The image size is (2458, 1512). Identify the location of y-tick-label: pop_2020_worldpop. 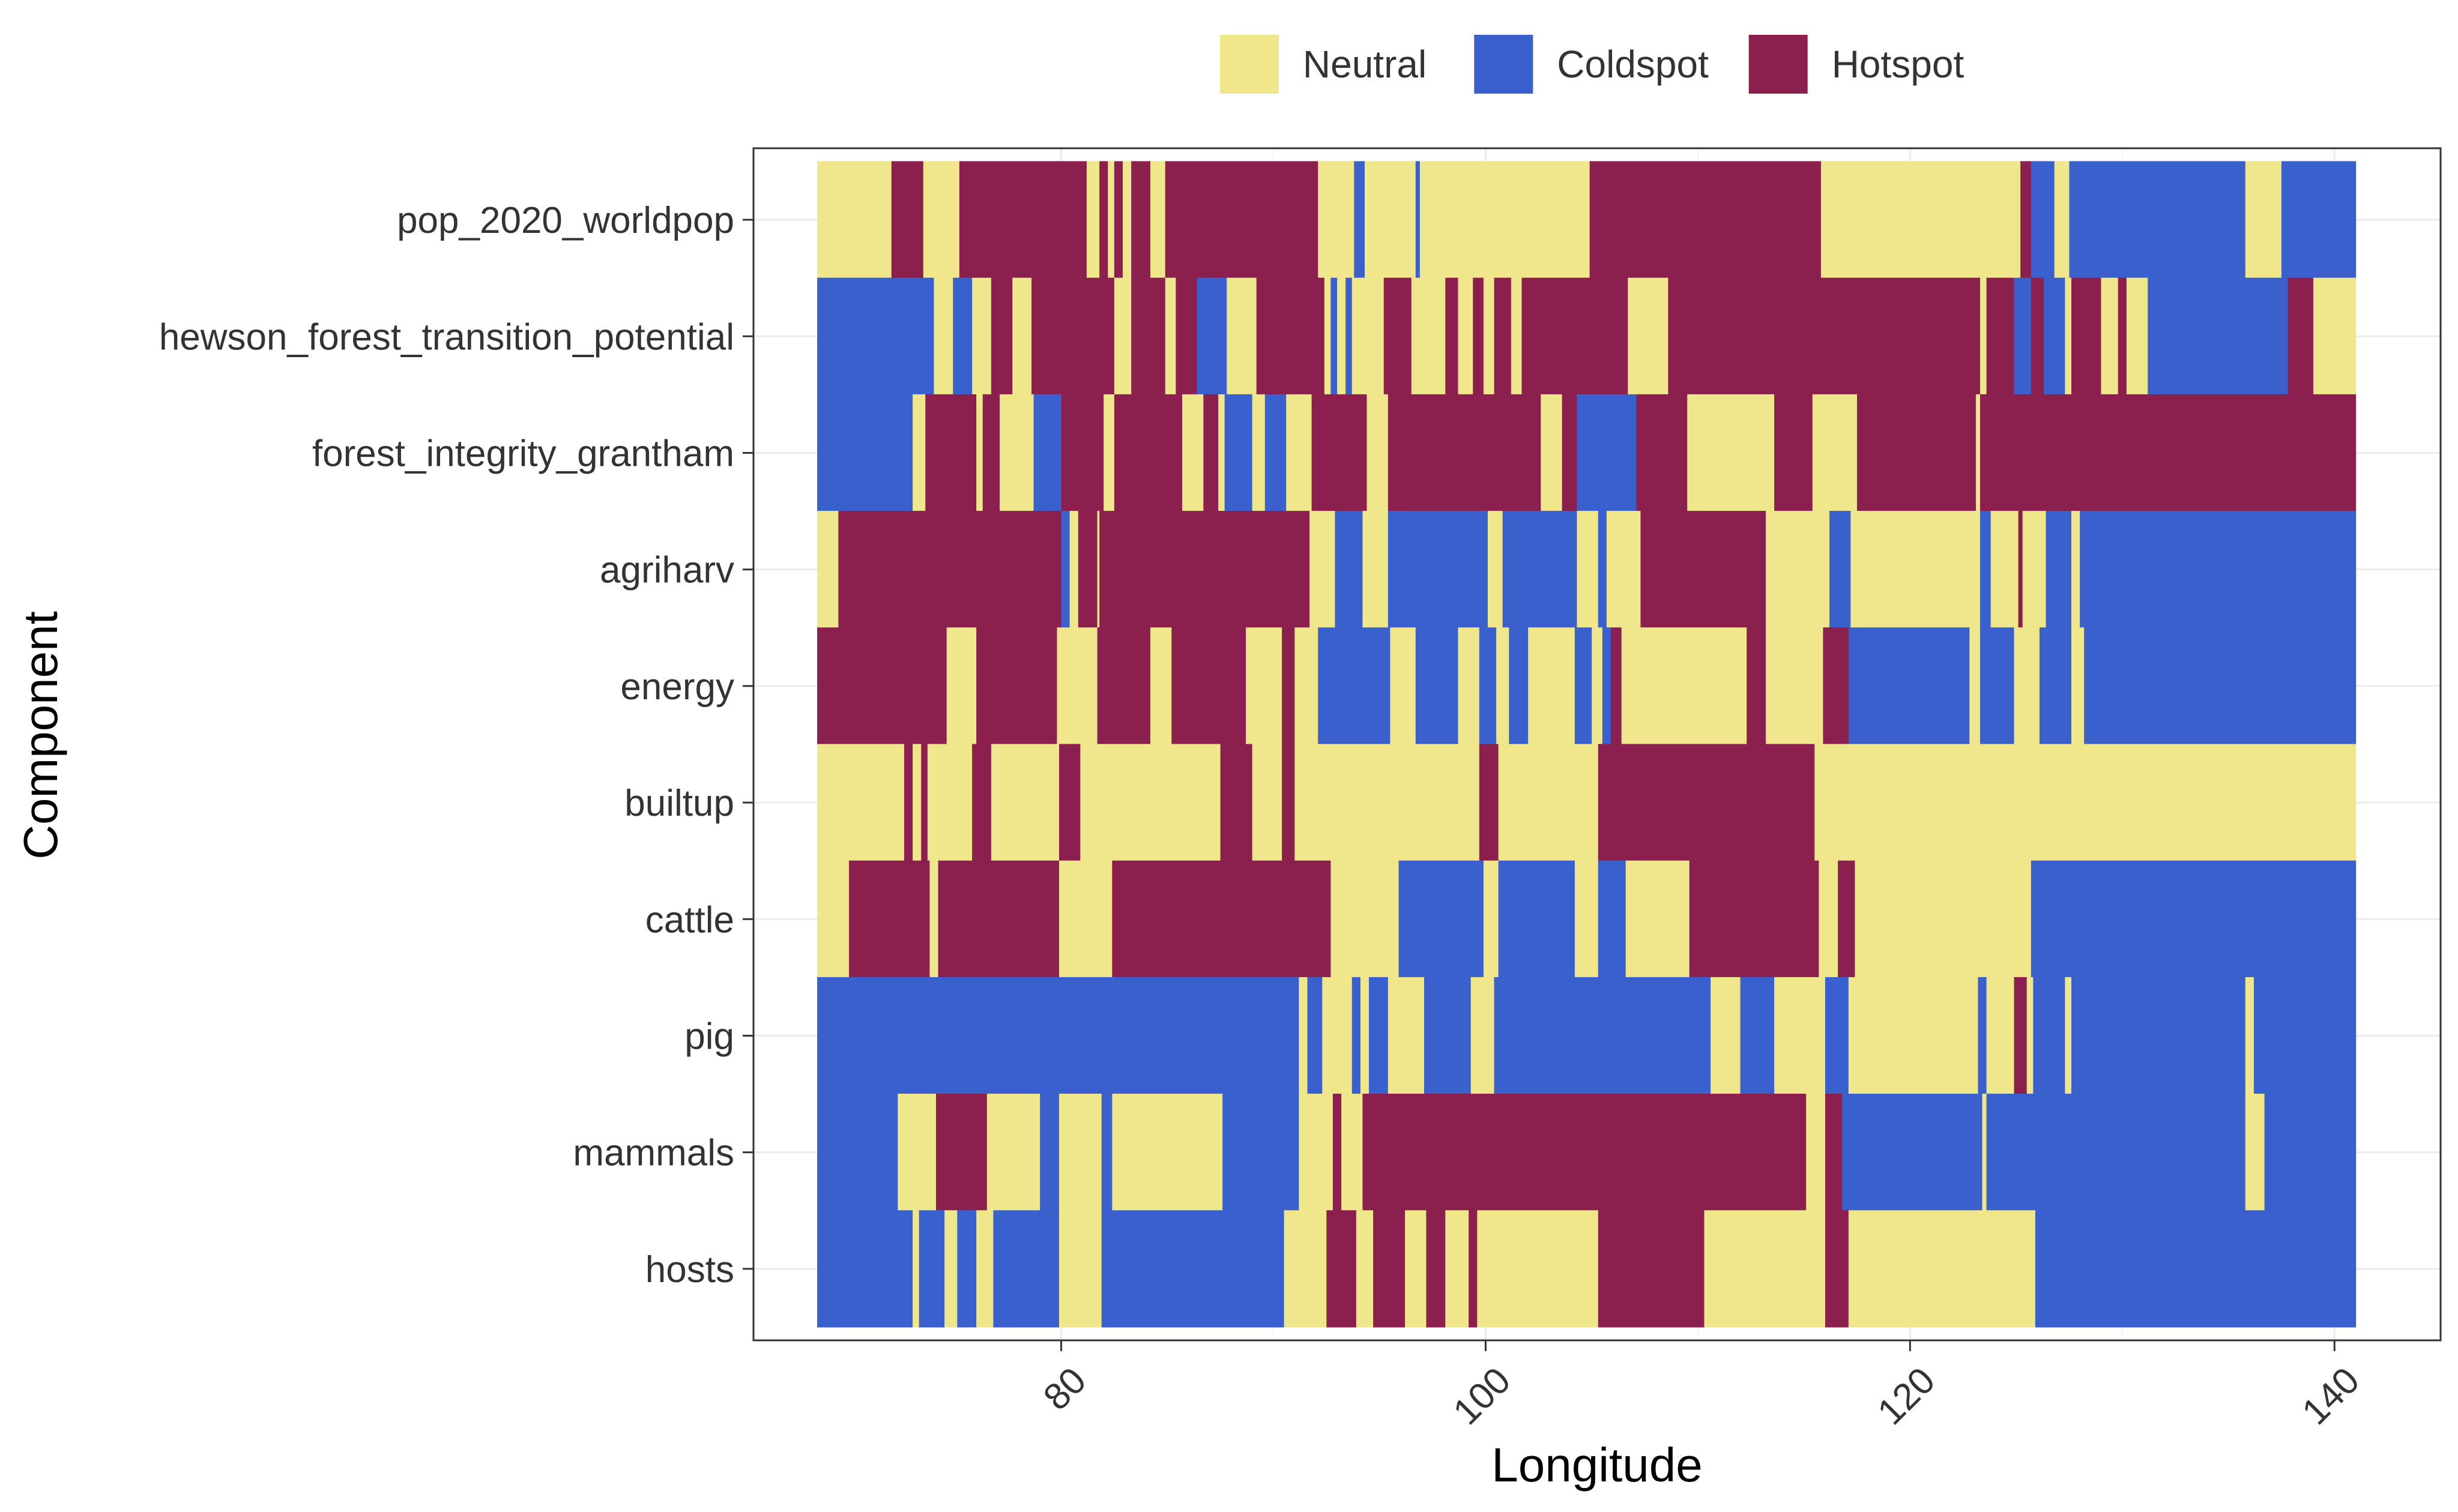
(565, 220).